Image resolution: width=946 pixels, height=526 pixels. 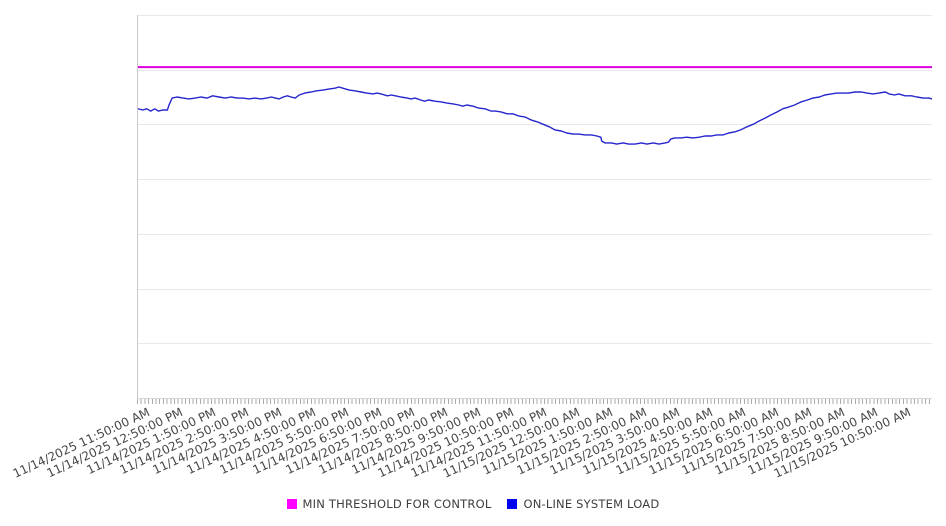 I want to click on x-axis-label: 11/14/2025 1:50:00 PM, so click(x=151, y=441).